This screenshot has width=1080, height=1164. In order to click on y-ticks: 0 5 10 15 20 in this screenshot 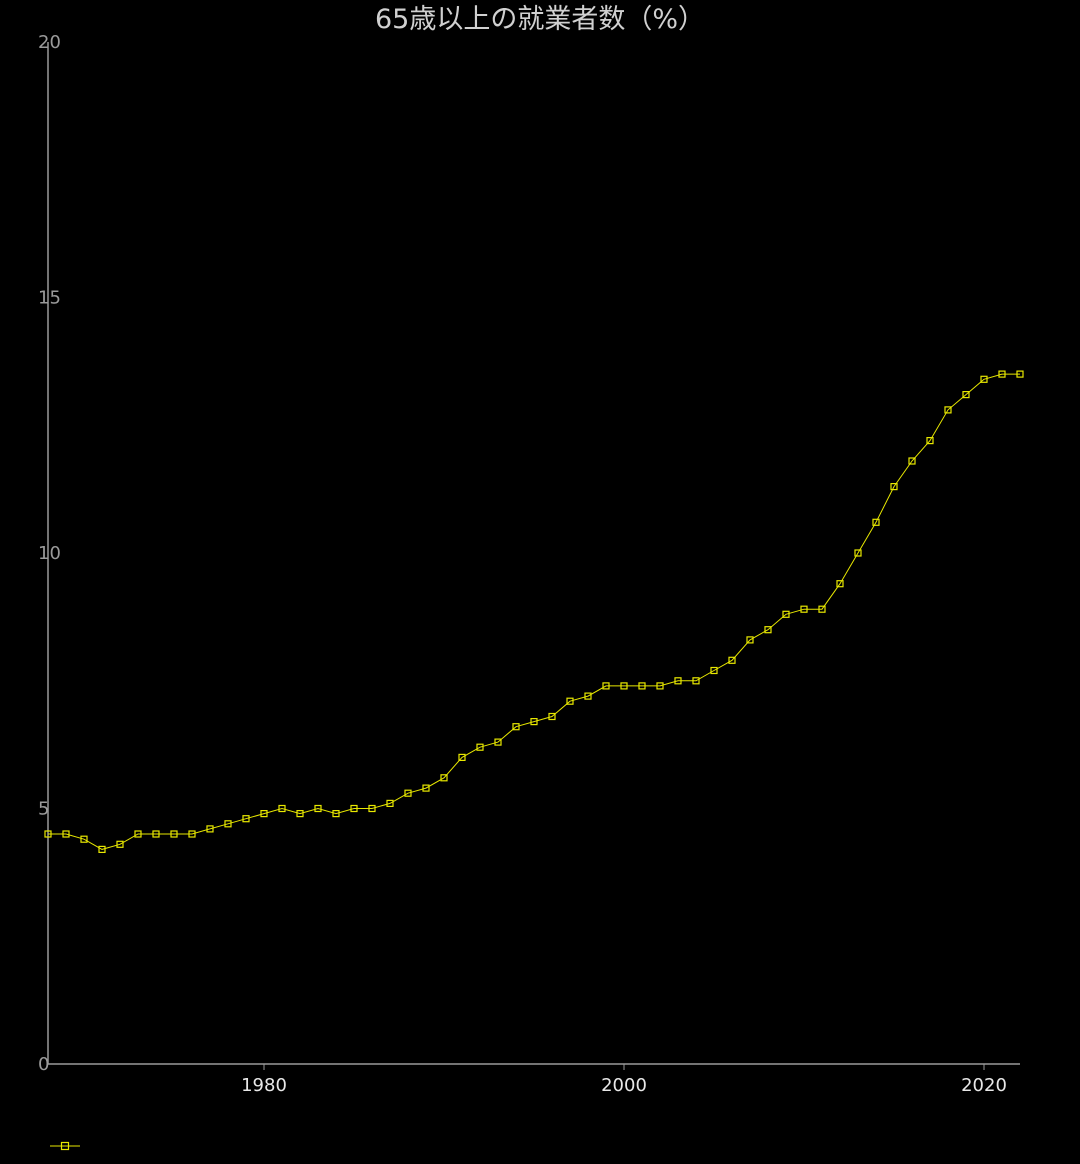, I will do `click(49, 553)`.